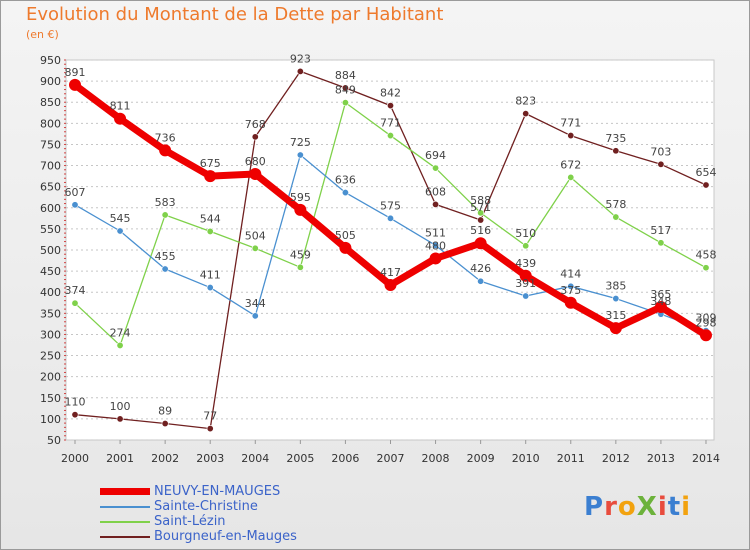 This screenshot has height=550, width=750. I want to click on y-tick-label: 100, so click(50, 419).